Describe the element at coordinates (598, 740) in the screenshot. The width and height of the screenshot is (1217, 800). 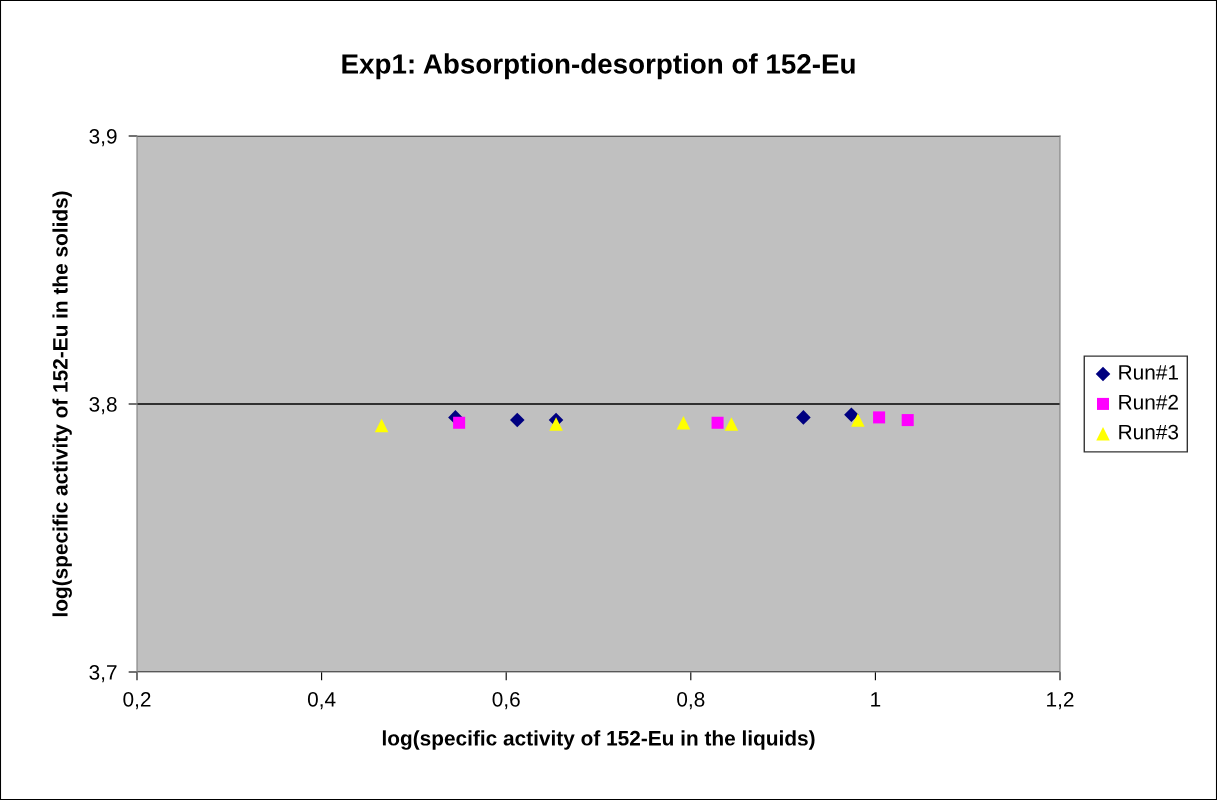
I see `x-axis-title: log(specific activity of 152-Eu in the liquids)` at that location.